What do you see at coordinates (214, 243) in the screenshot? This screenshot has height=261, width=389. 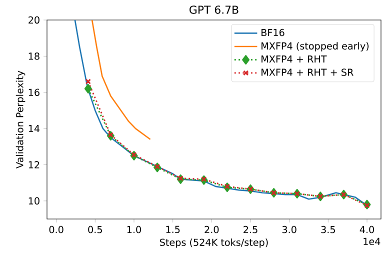 I see `x-axis-title: Steps (524K toks/step)` at bounding box center [214, 243].